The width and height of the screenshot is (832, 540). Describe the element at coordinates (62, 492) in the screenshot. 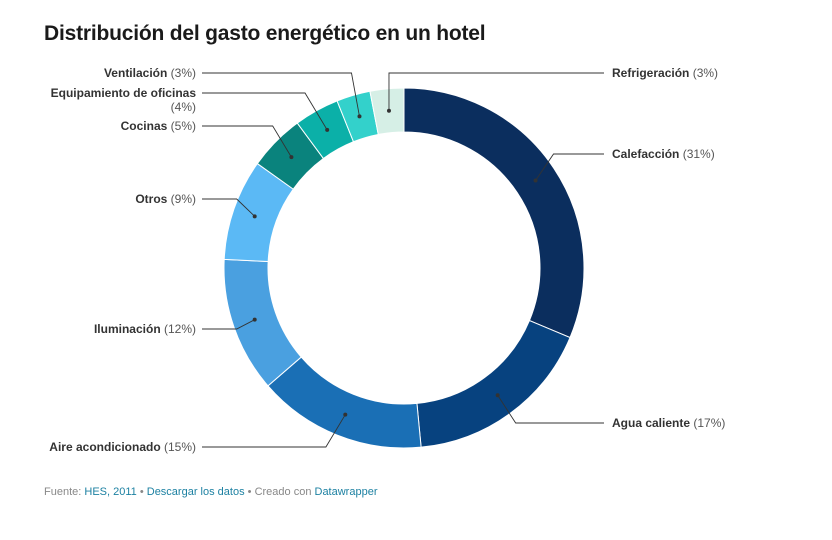

I see `footer-source-prefix: Fuente:` at that location.